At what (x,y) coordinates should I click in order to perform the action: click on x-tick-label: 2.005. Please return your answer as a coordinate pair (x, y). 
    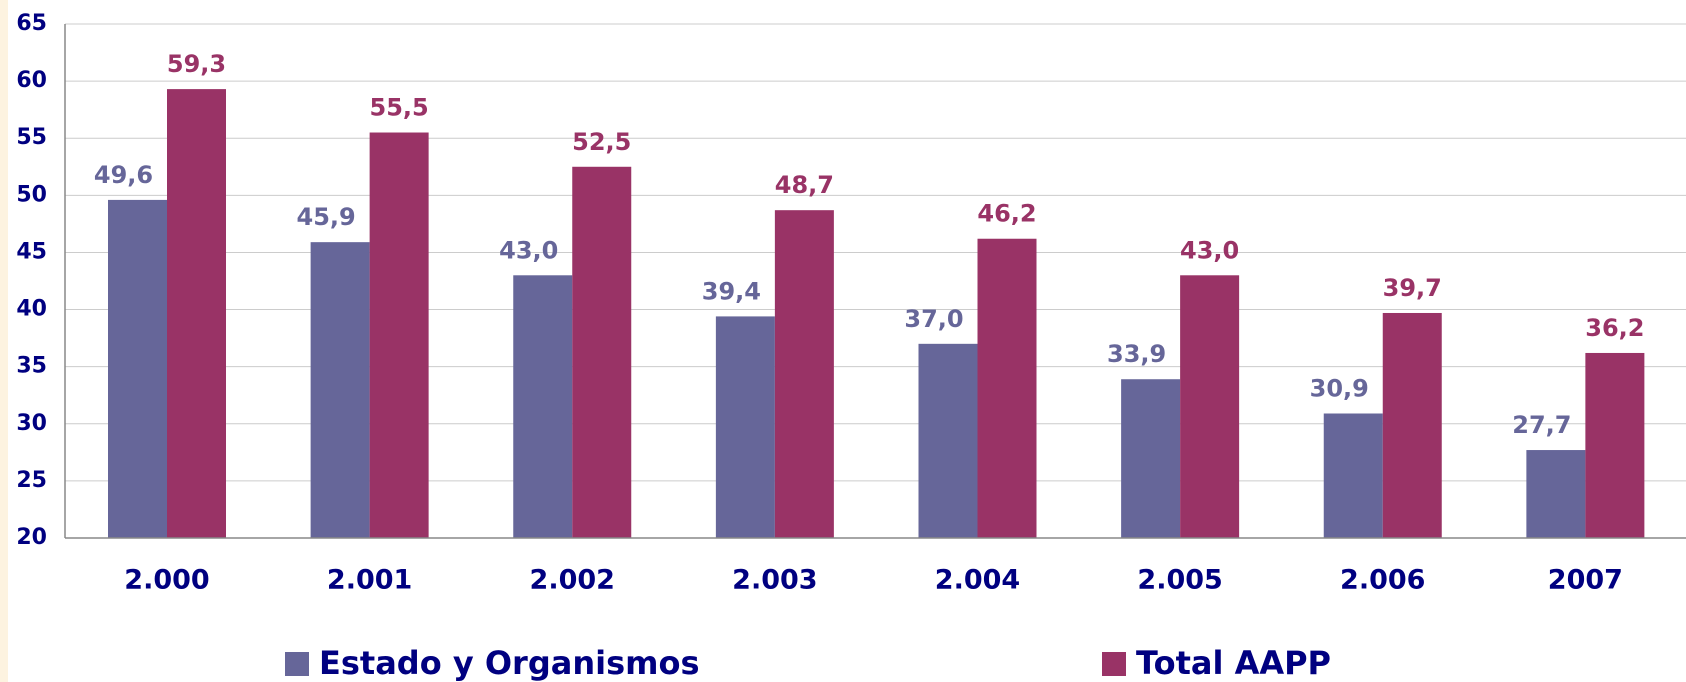
    Looking at the image, I should click on (1179, 580).